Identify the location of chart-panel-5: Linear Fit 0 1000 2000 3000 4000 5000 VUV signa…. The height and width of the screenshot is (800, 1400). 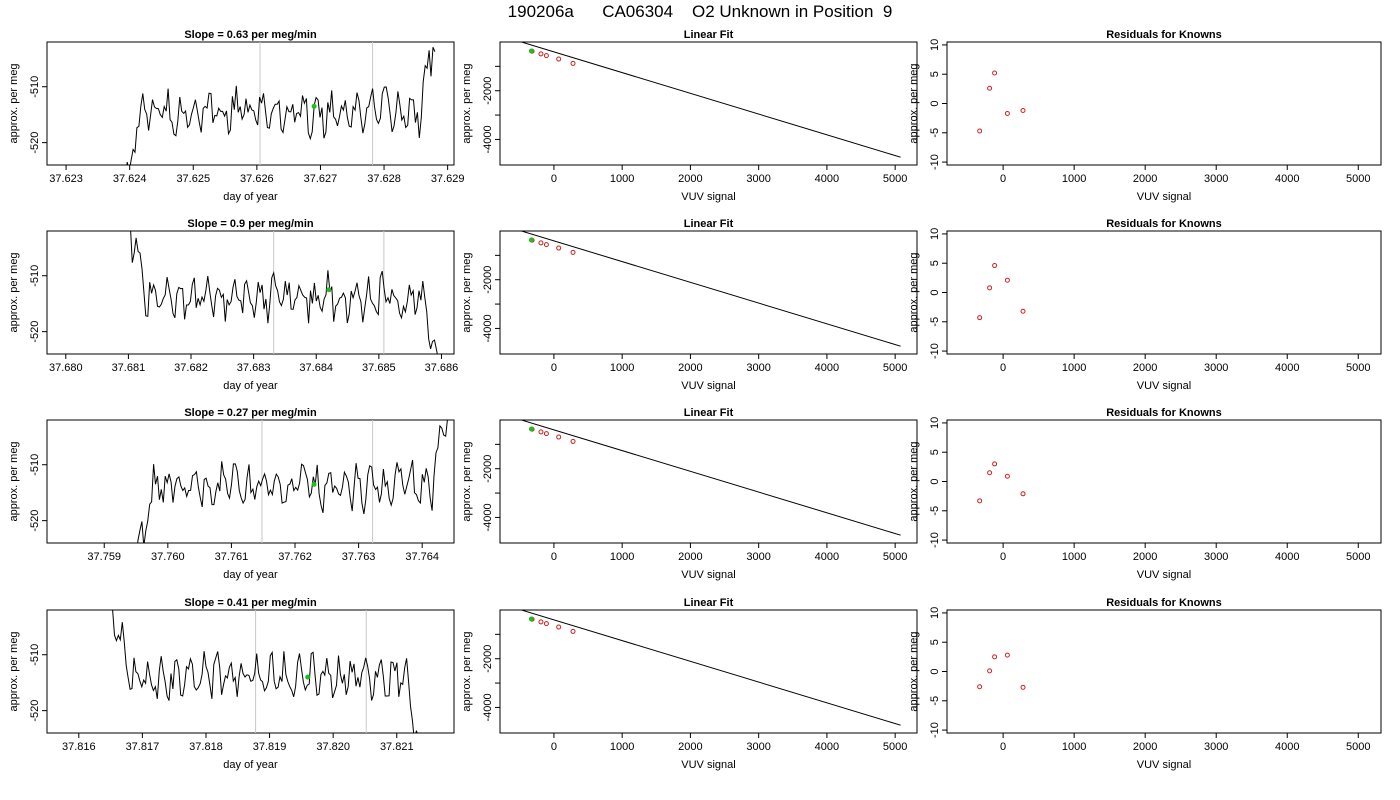
(689, 305).